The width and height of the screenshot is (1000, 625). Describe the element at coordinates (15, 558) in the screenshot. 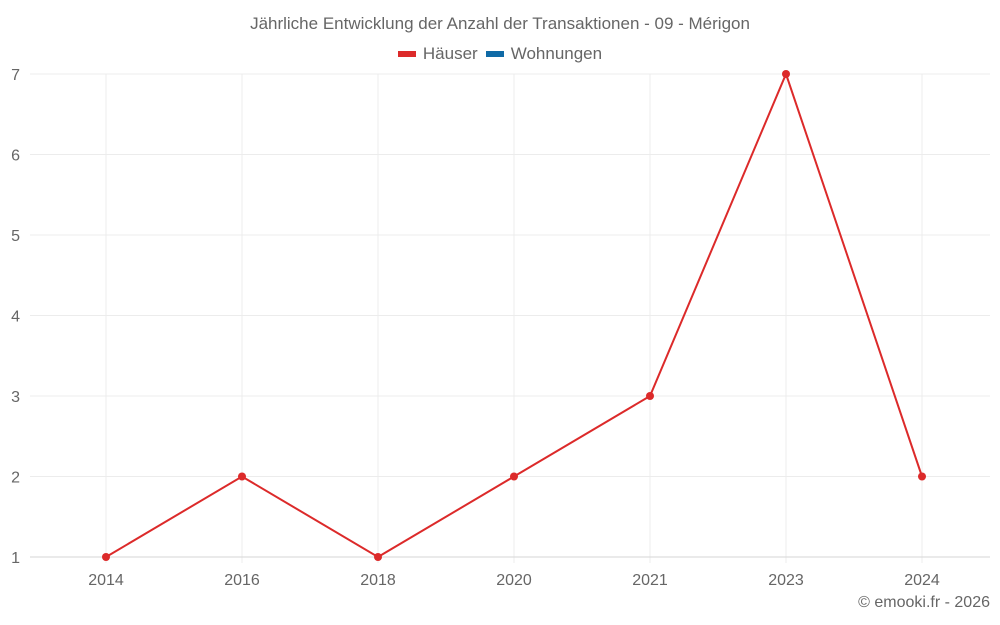

I see `y-tick-label: 1` at that location.